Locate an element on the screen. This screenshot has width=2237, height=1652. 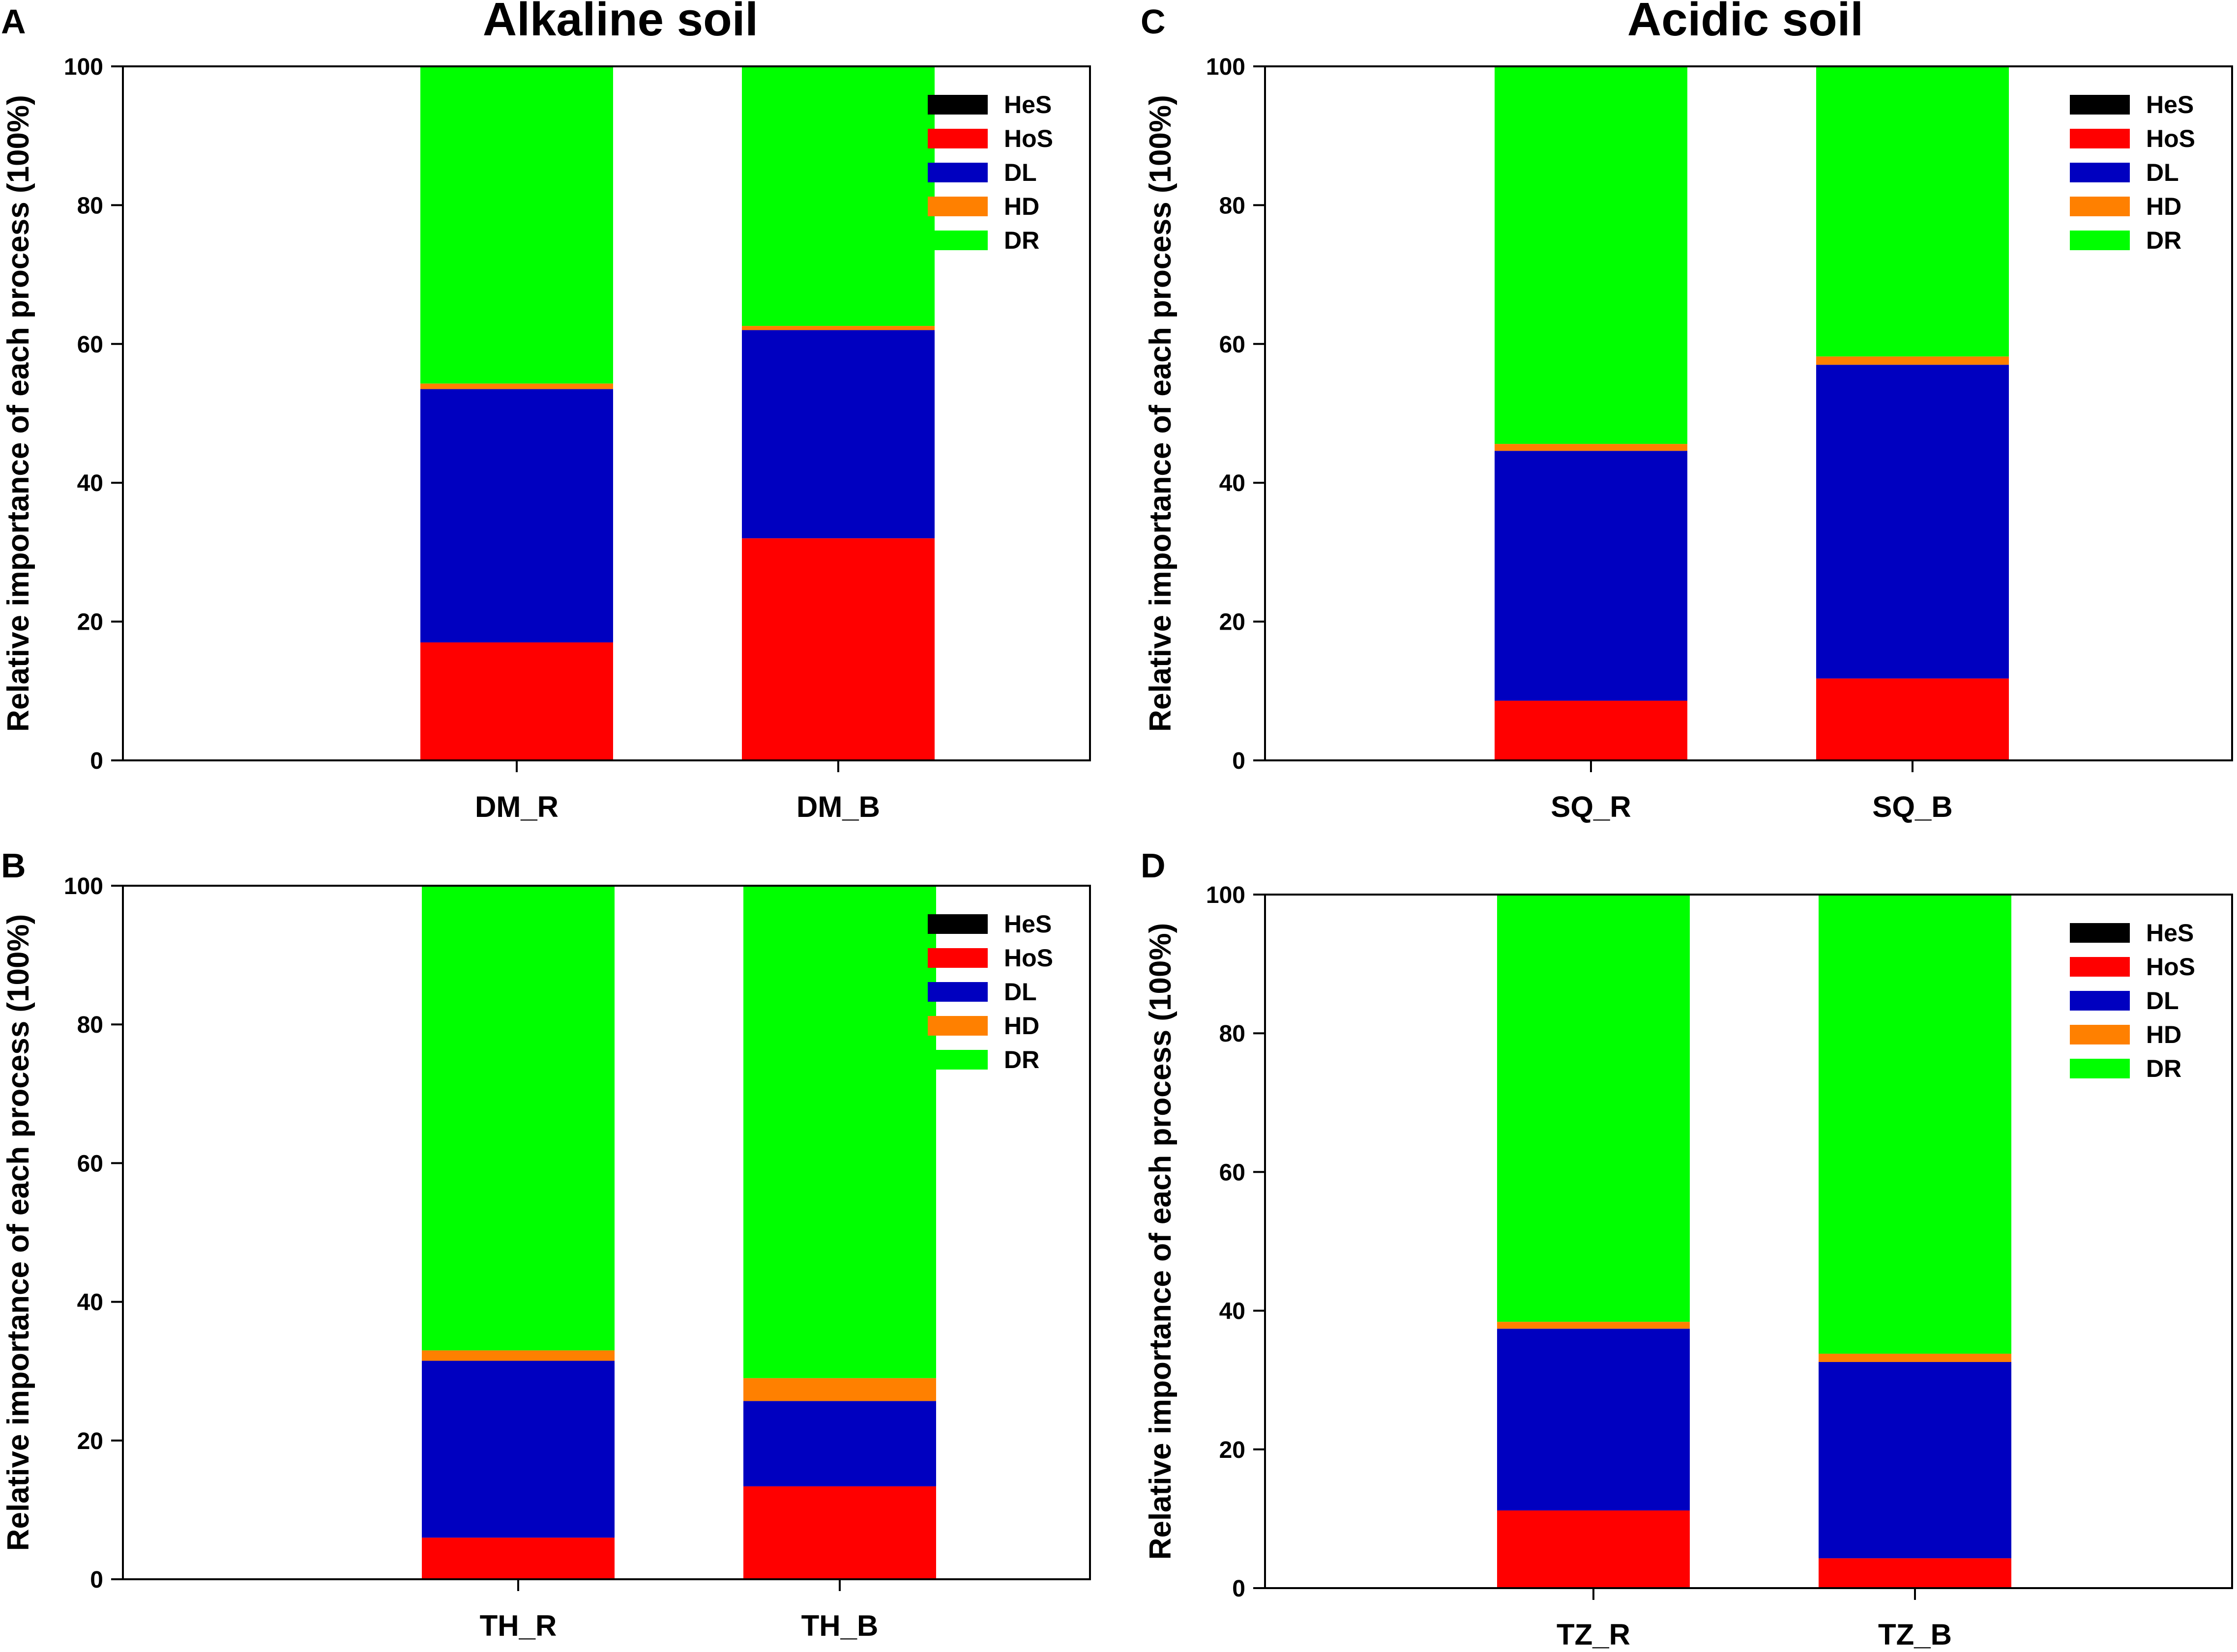
bar-tz_r-hd is located at coordinates (1594, 1326).